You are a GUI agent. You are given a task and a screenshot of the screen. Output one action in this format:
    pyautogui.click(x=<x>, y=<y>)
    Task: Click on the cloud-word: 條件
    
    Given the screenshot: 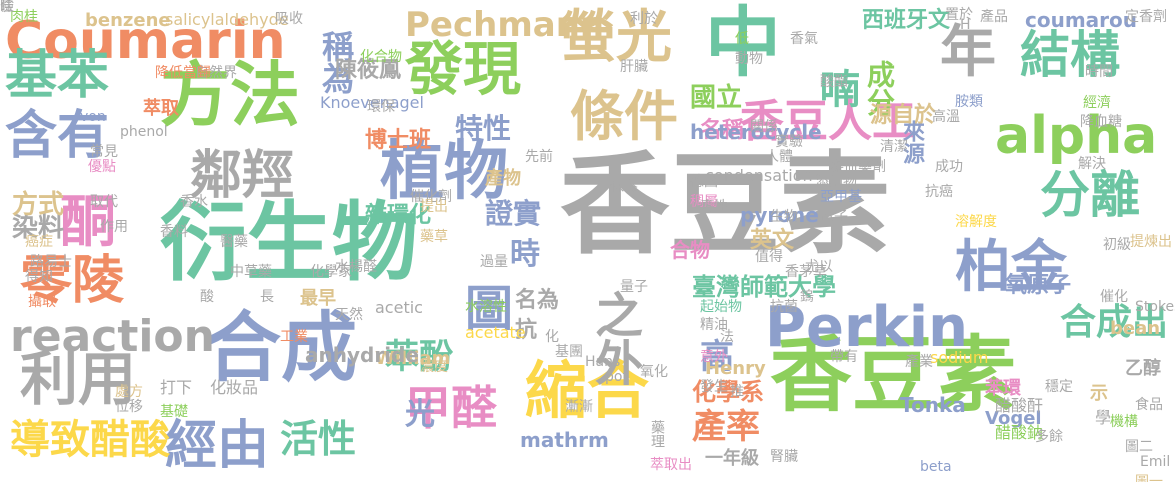 What is the action you would take?
    pyautogui.click(x=624, y=116)
    